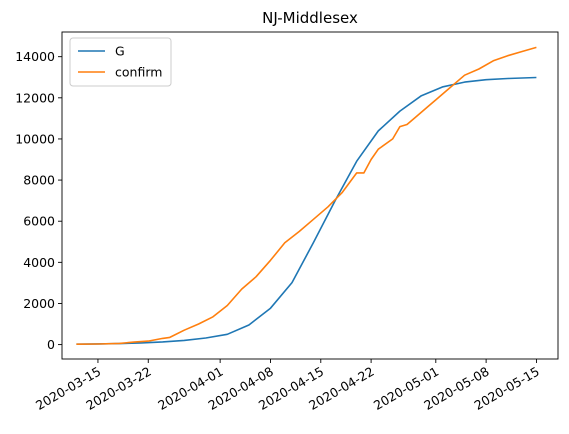 Image resolution: width=569 pixels, height=434 pixels. Describe the element at coordinates (39, 303) in the screenshot. I see `y-tick-label: 2000` at that location.